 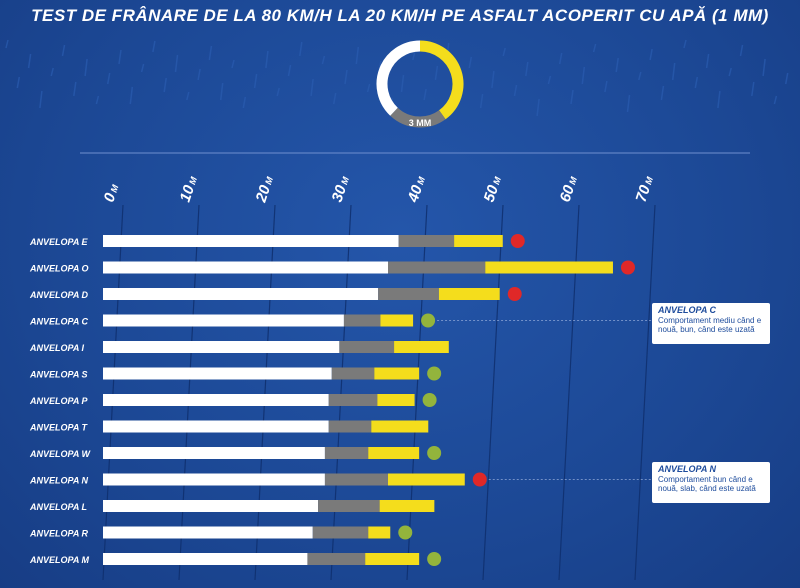 I want to click on tire-label: ANVELOPA D, so click(x=59, y=295).